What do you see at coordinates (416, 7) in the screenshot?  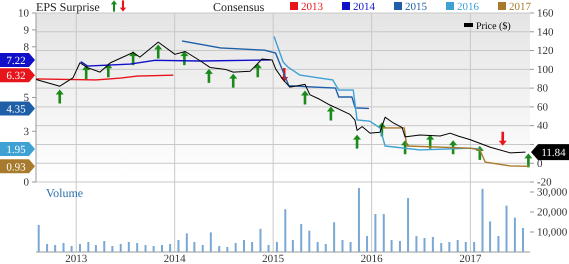 I see `legend-label: 2015` at bounding box center [416, 7].